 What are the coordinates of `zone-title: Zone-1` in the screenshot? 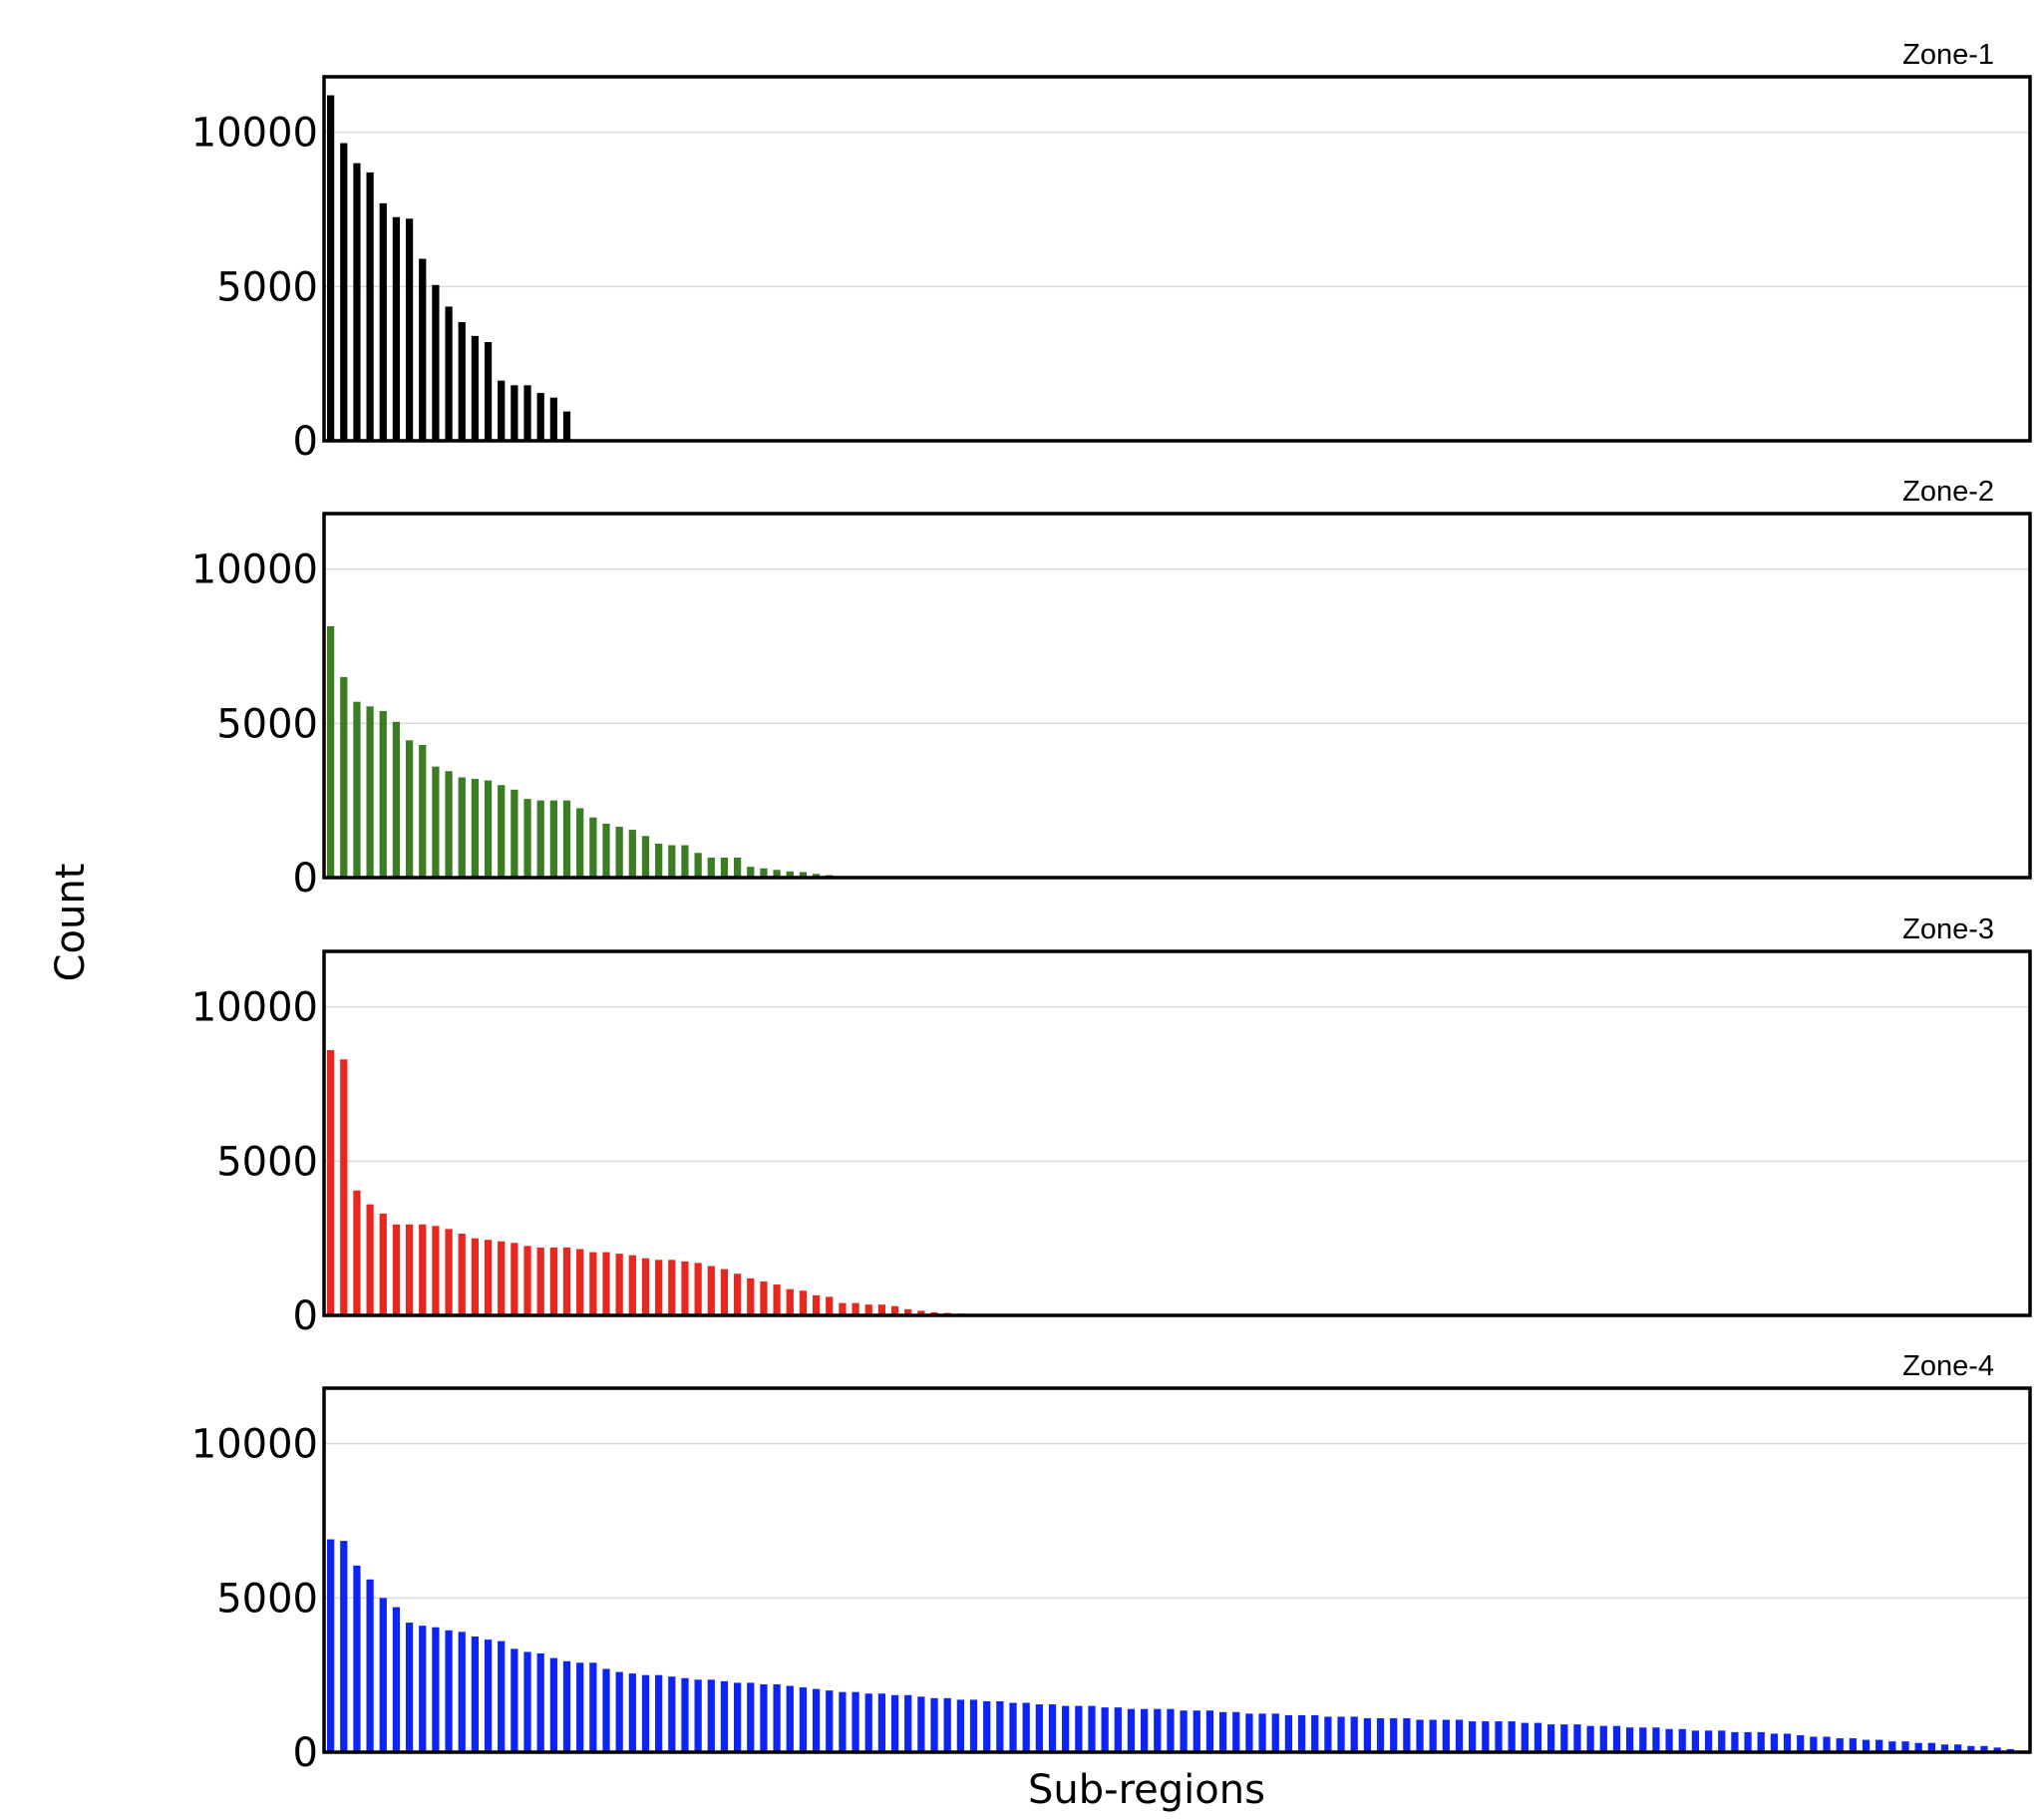 It's located at (1948, 55).